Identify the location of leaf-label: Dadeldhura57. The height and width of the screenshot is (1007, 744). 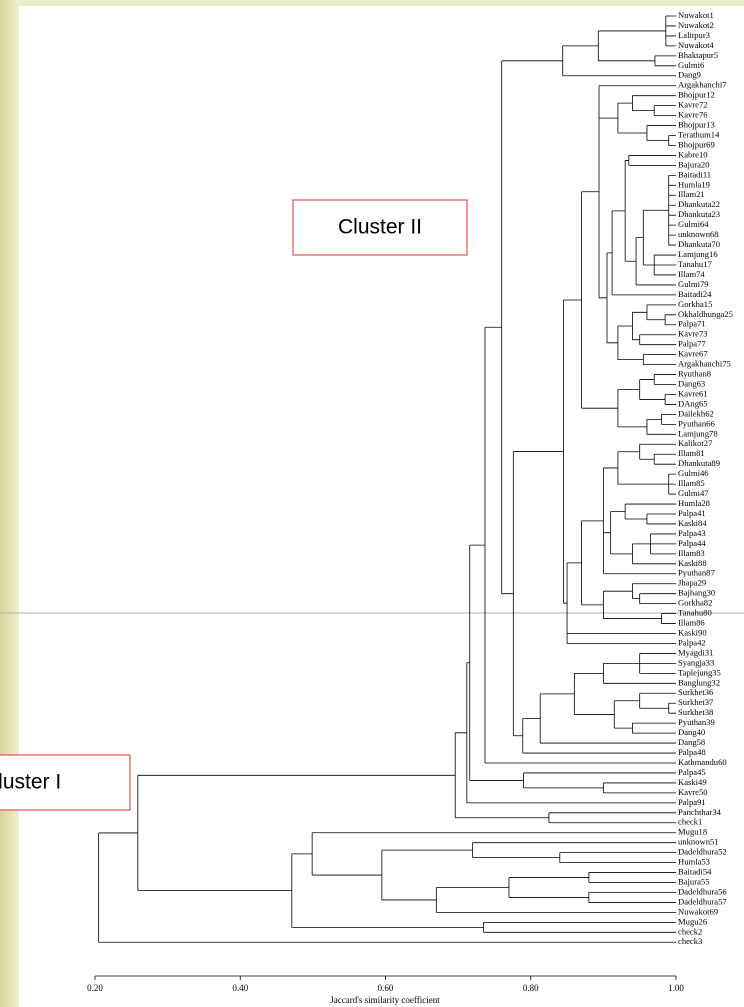
(702, 901).